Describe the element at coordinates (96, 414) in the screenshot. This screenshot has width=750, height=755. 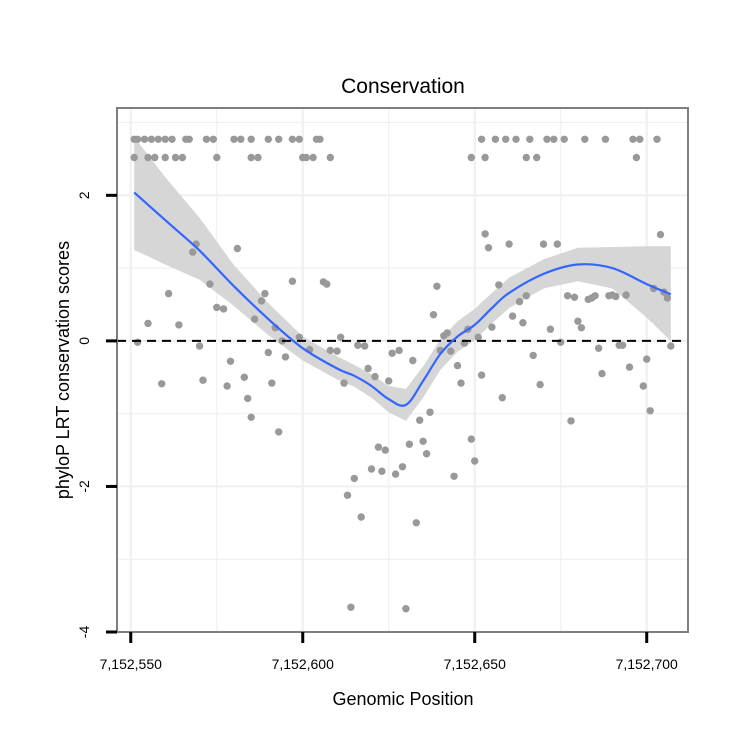
I see `y-axis: 2 0 -2 -4` at that location.